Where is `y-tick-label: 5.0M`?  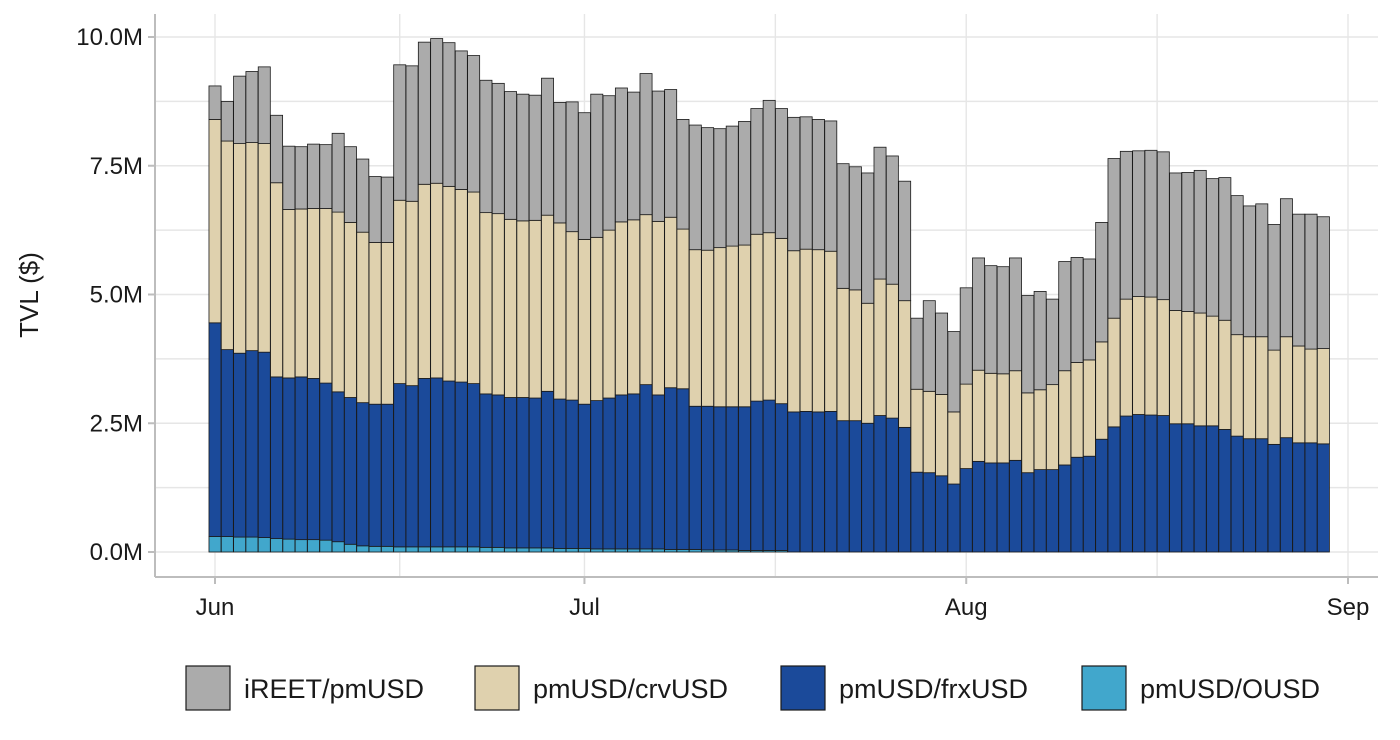 y-tick-label: 5.0M is located at coordinates (116, 295).